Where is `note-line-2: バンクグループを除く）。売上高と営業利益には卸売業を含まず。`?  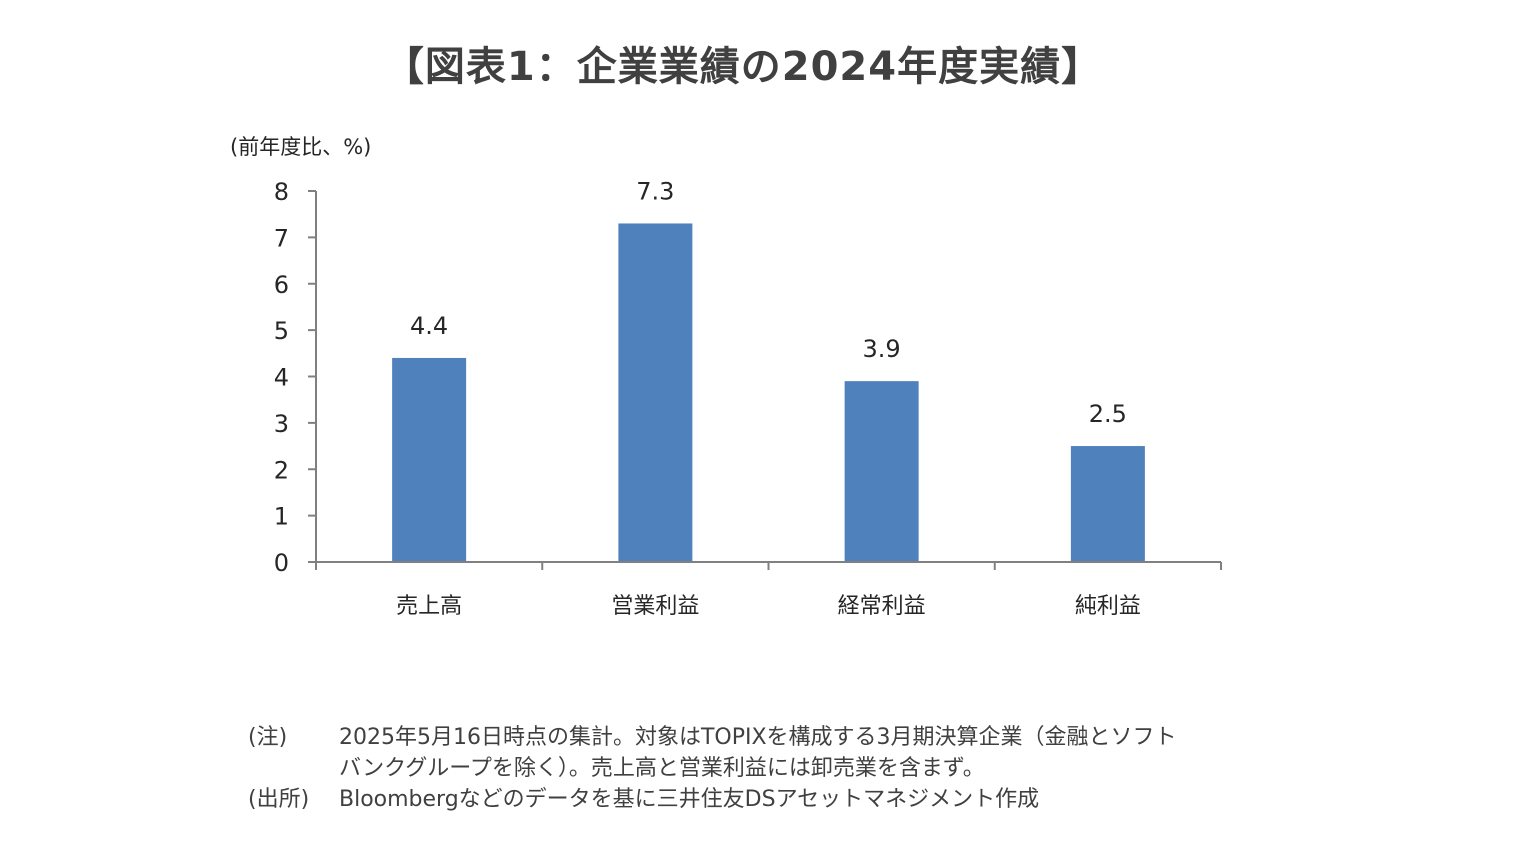 note-line-2: バンクグループを除く）。売上高と営業利益には卸売業を含まず。 is located at coordinates (662, 768).